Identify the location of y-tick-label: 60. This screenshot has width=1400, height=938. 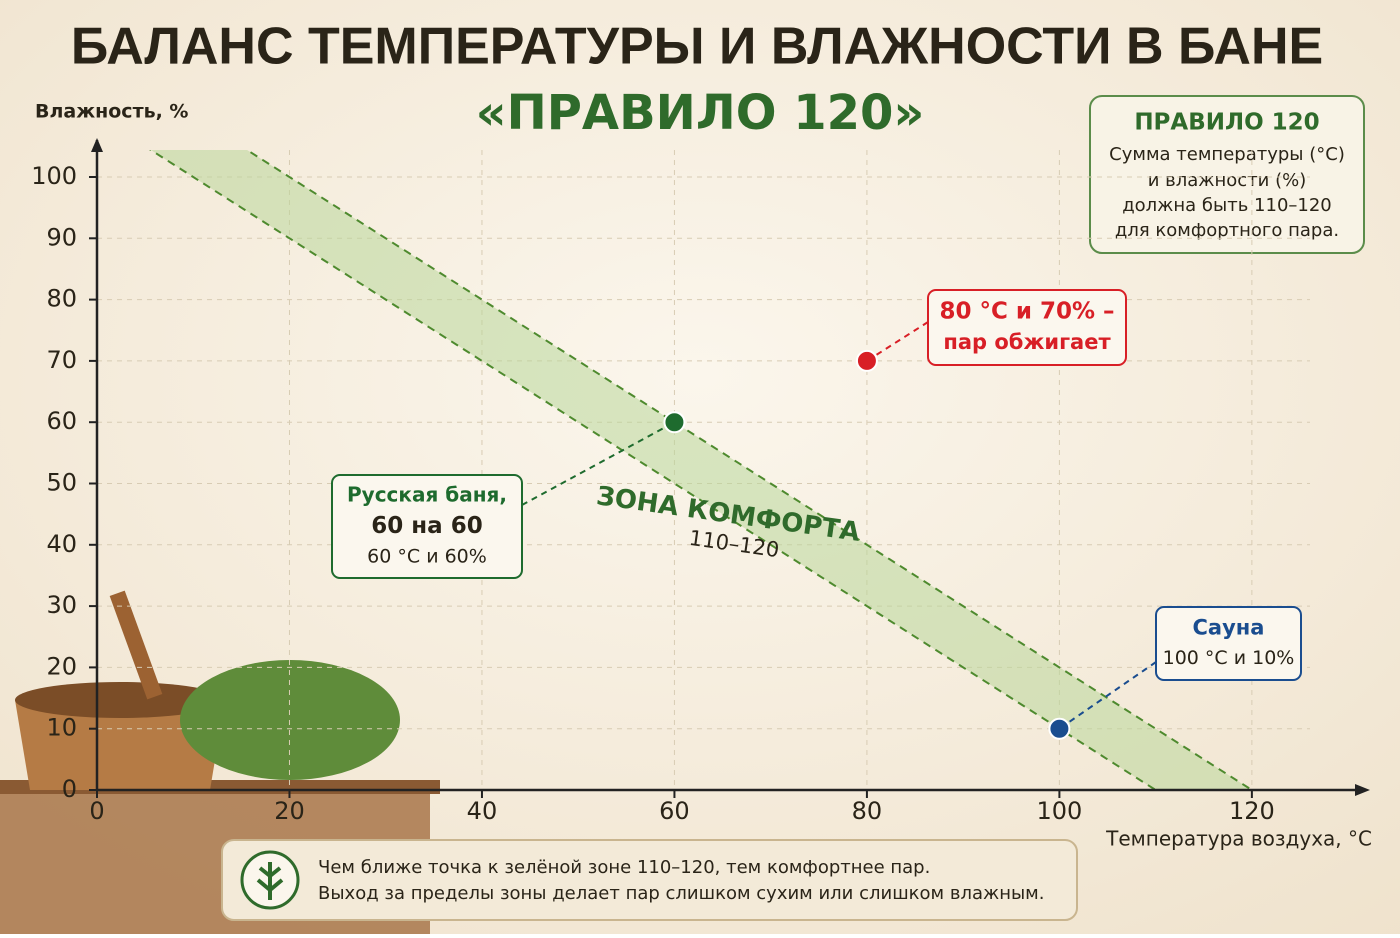
(61, 421).